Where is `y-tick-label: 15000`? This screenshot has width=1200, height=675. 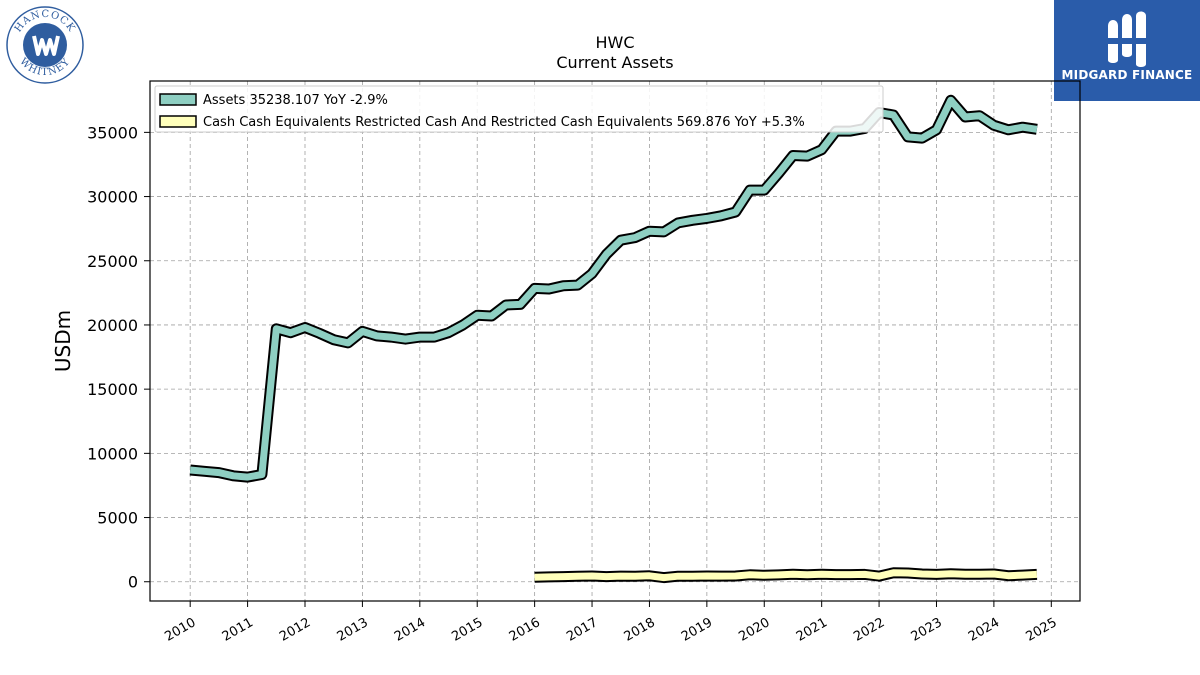
y-tick-label: 15000 is located at coordinates (112, 389).